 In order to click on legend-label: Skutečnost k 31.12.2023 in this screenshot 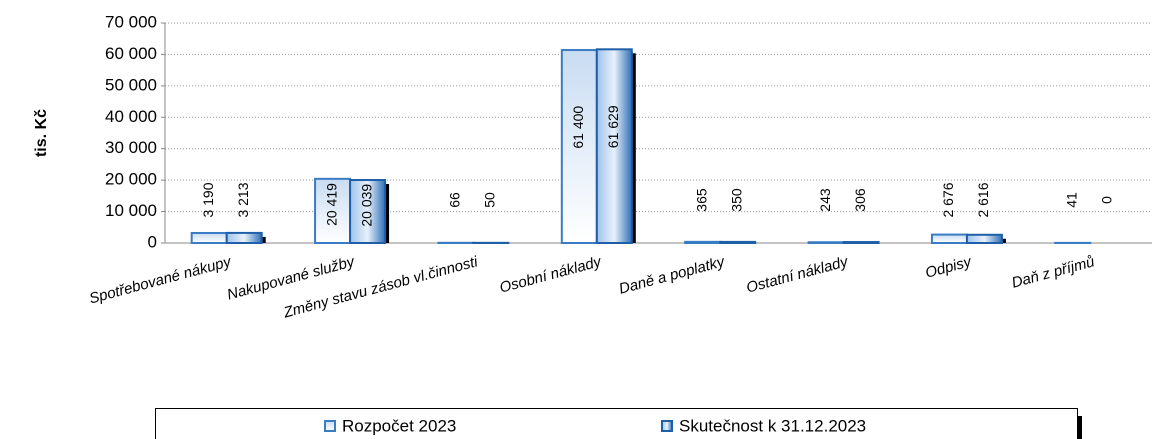, I will do `click(772, 425)`.